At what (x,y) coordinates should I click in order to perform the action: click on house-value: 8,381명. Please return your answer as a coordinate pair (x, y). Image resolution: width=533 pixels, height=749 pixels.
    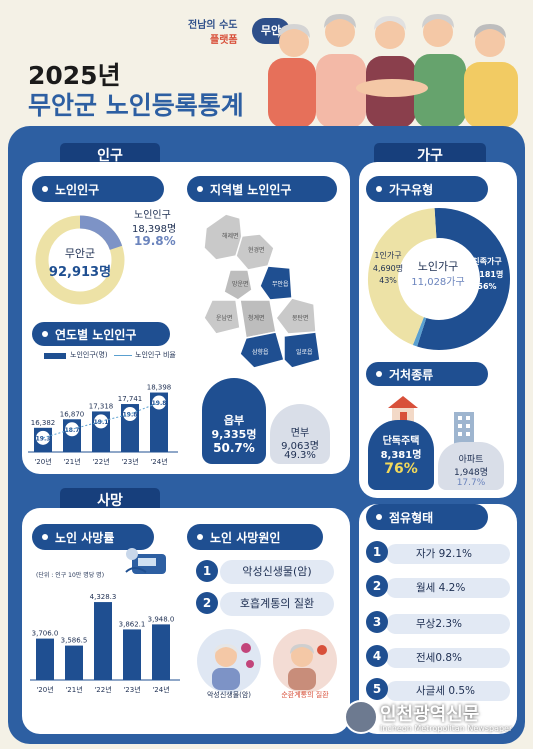
    Looking at the image, I should click on (401, 455).